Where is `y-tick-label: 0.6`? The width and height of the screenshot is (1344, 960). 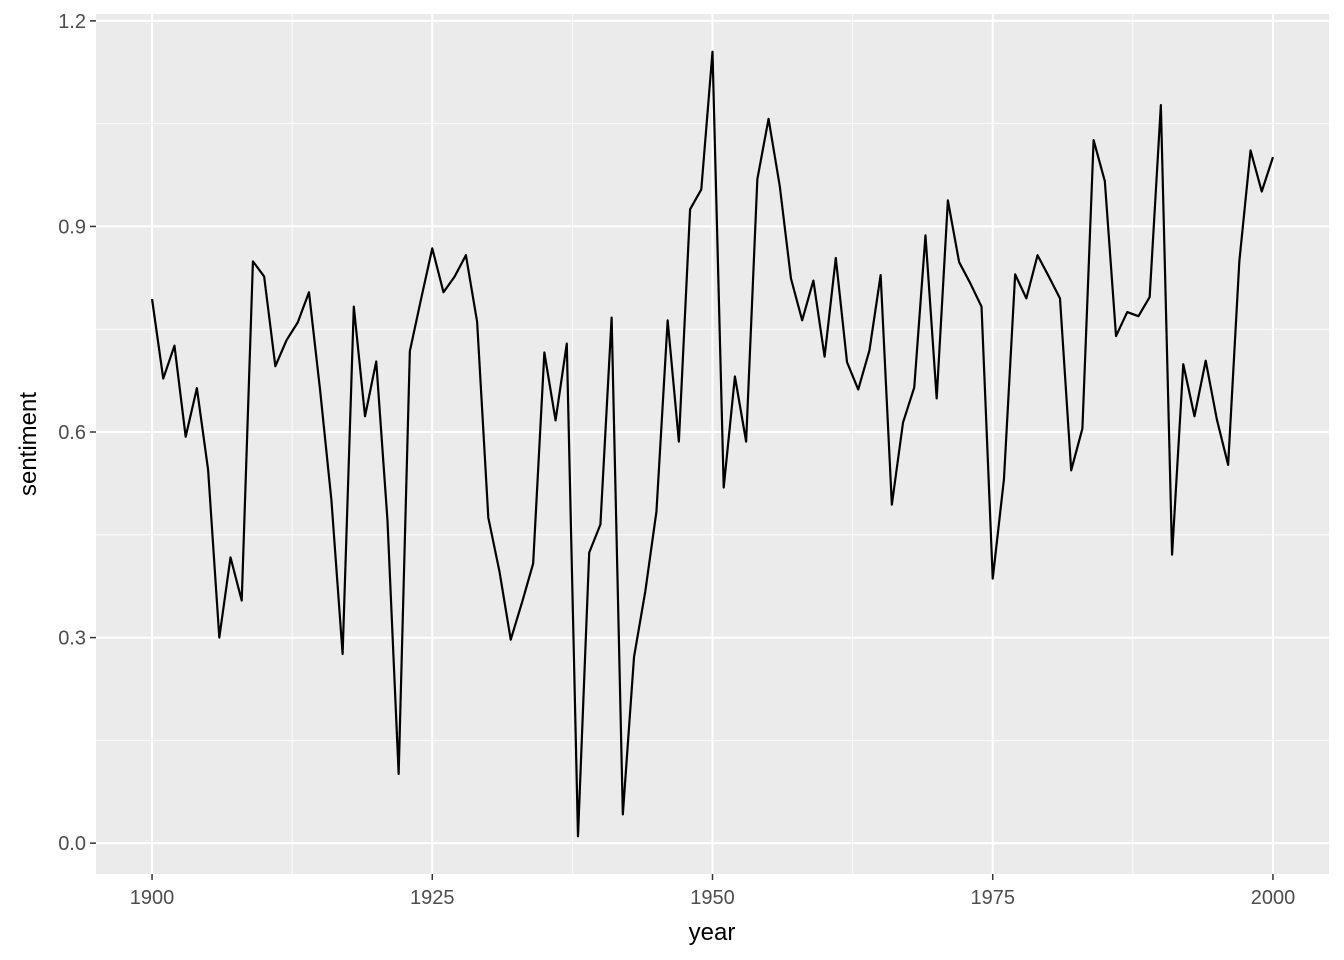 y-tick-label: 0.6 is located at coordinates (72, 433).